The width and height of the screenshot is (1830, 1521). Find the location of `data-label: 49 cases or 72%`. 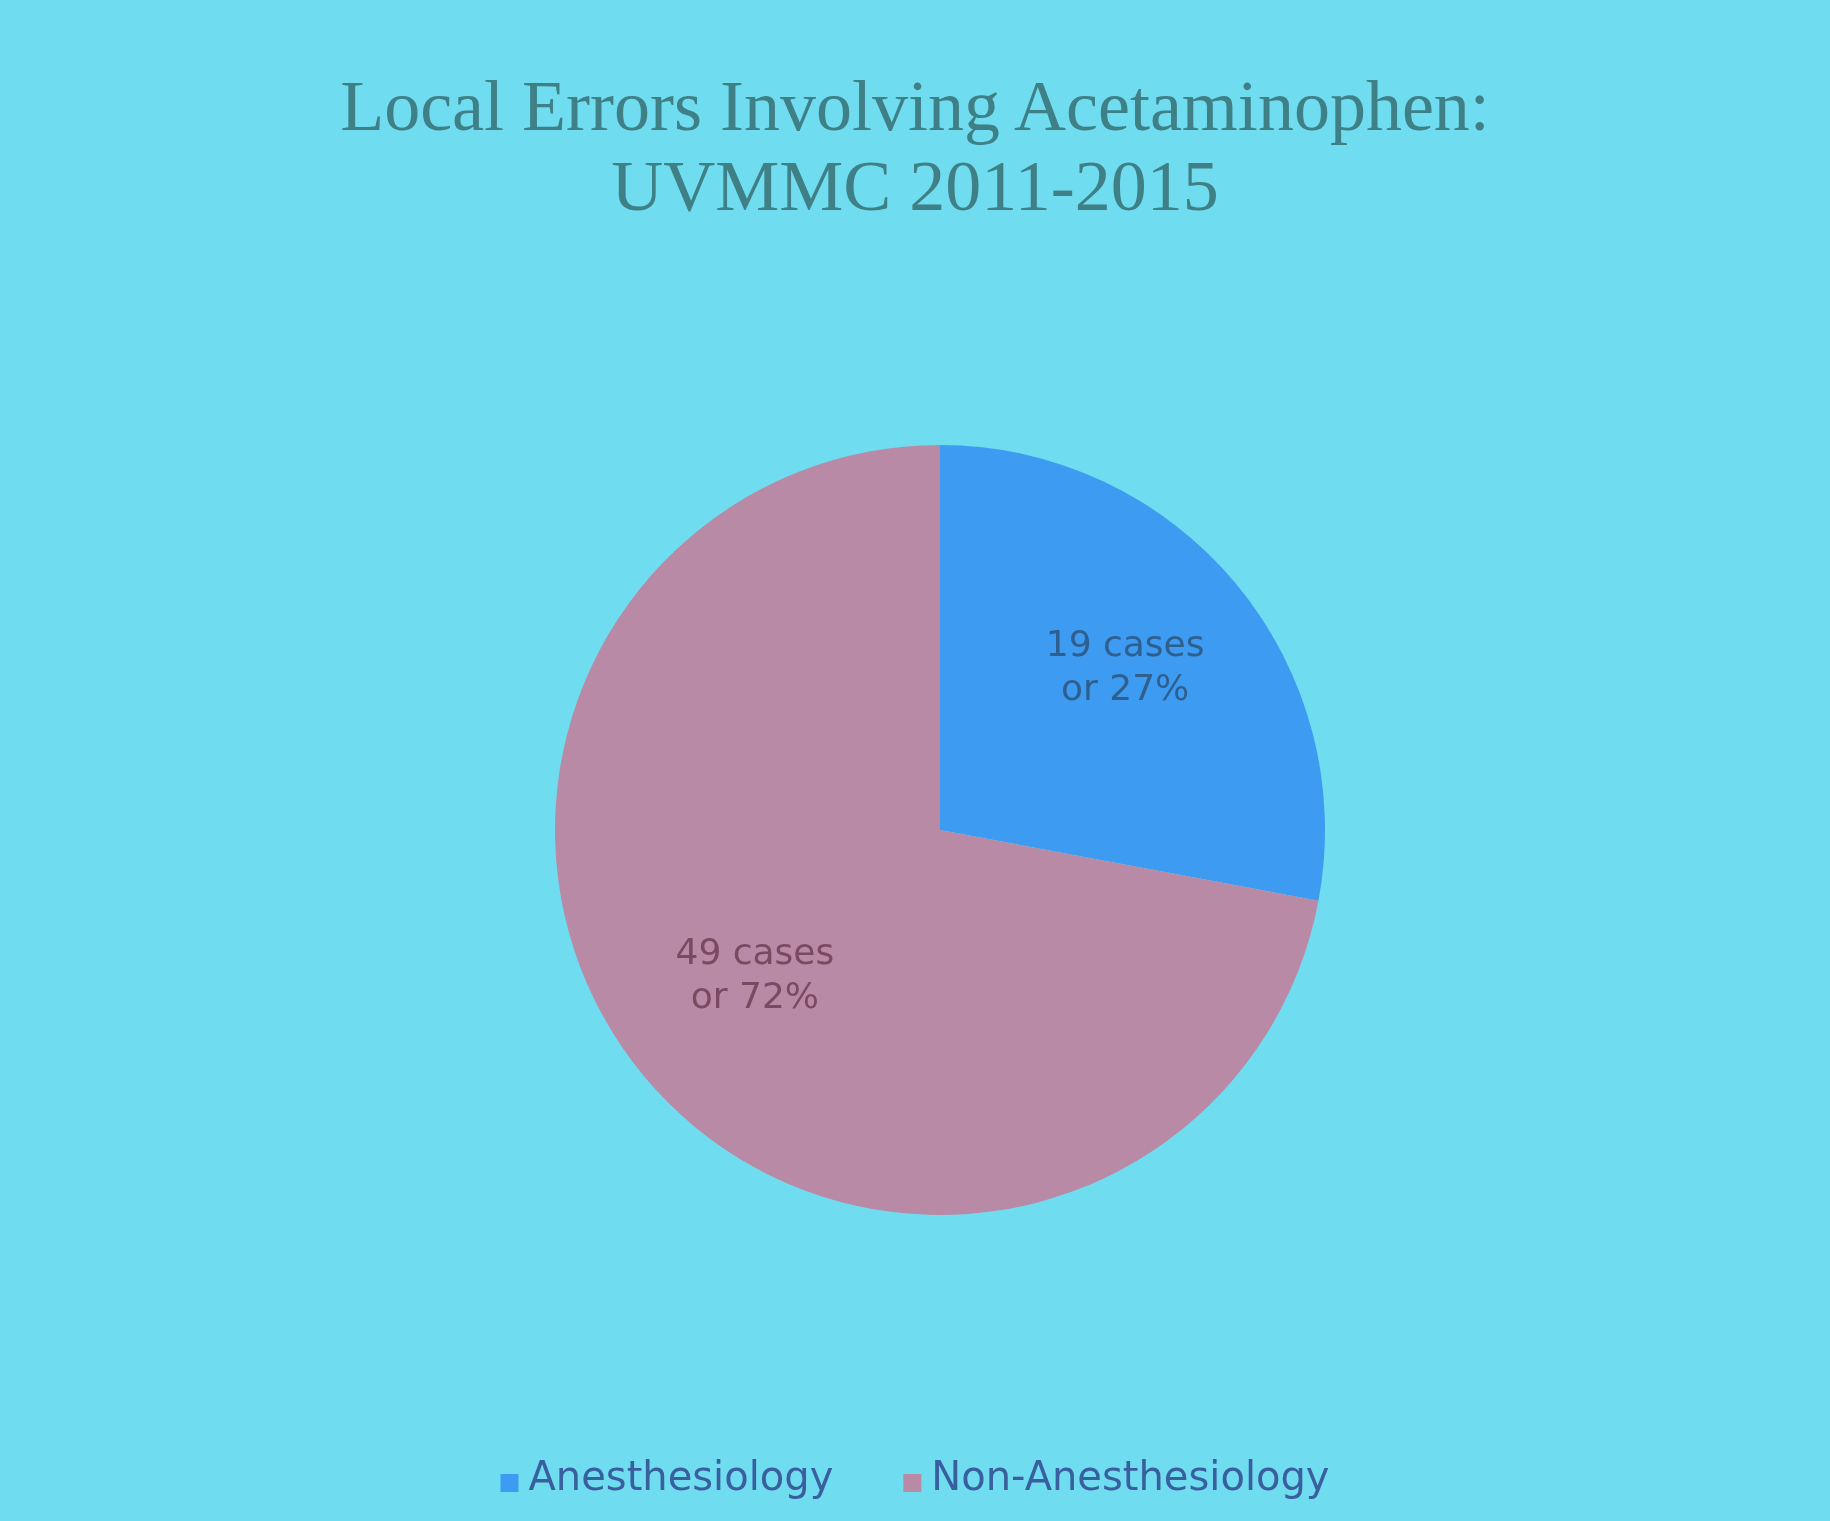

data-label: 49 cases or 72% is located at coordinates (755, 973).